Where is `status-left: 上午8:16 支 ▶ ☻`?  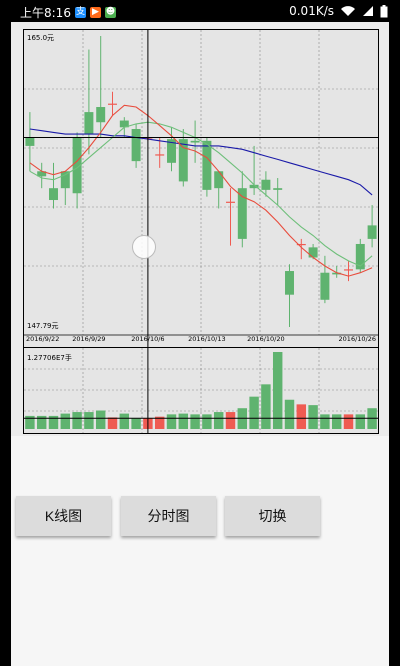 status-left: 上午8:16 支 ▶ ☻ is located at coordinates (68, 12).